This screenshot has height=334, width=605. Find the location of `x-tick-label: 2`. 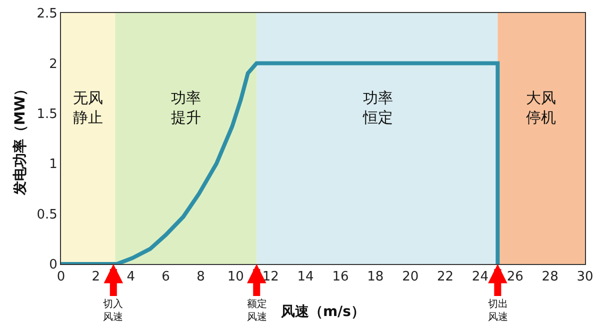

x-tick-label: 2 is located at coordinates (96, 277).